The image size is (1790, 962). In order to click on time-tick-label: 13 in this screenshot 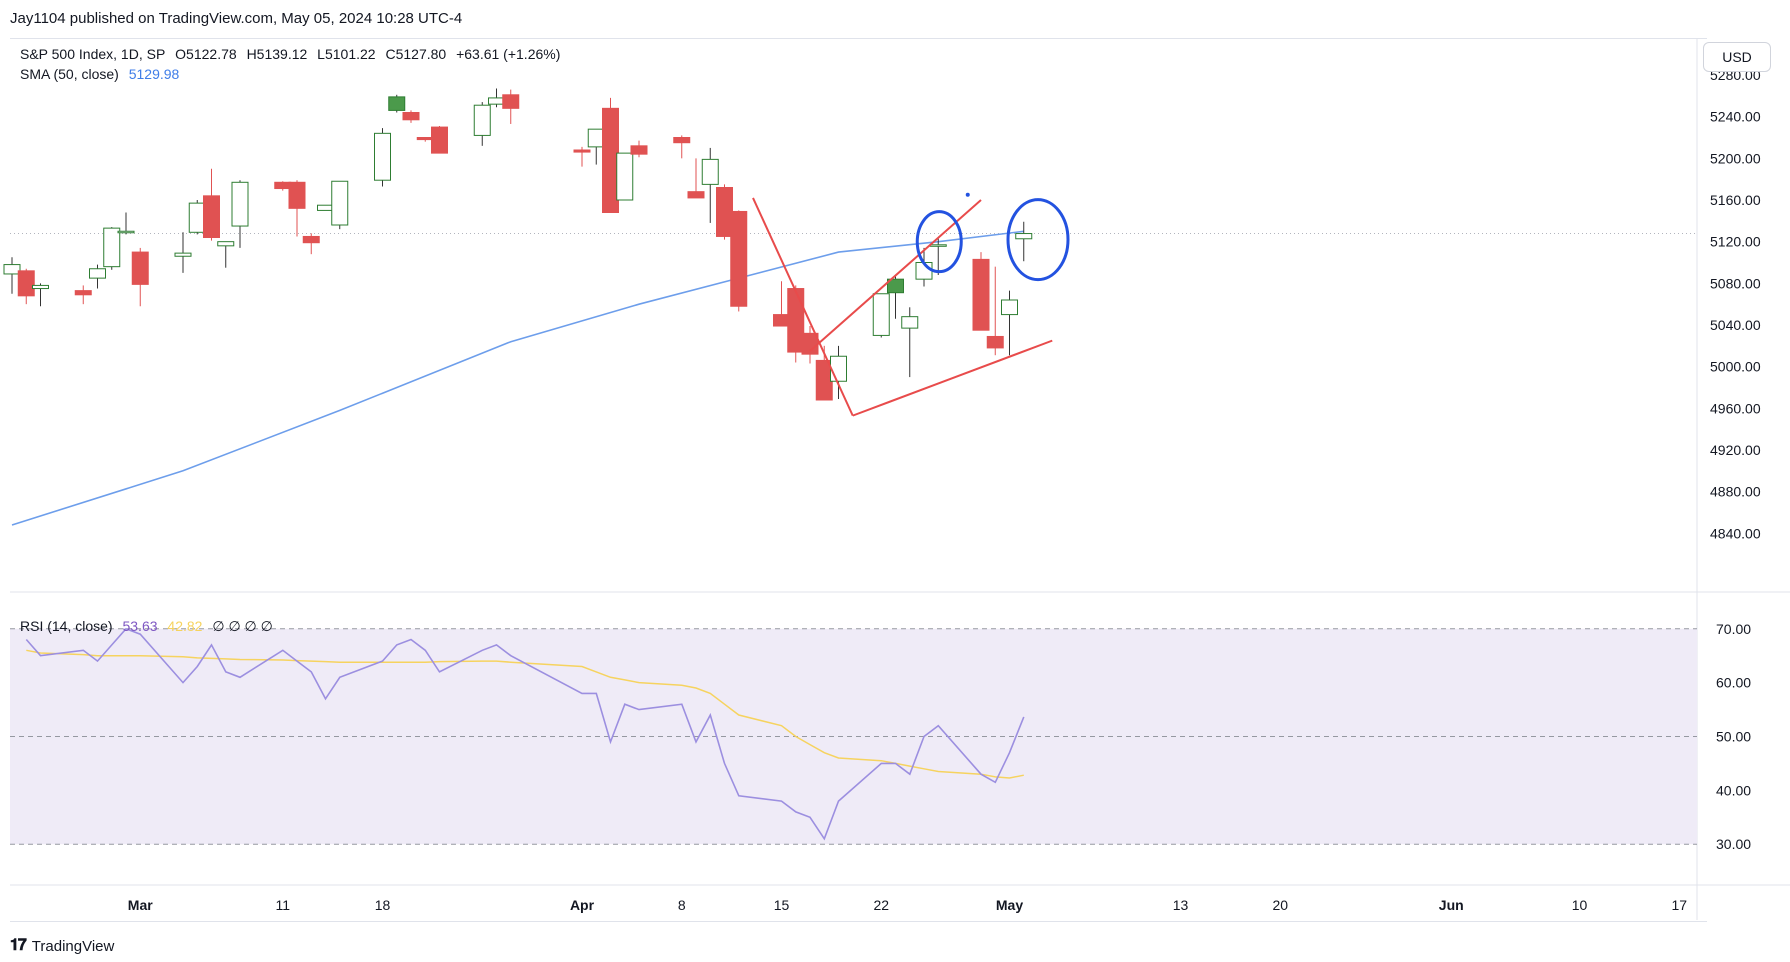, I will do `click(1181, 905)`.